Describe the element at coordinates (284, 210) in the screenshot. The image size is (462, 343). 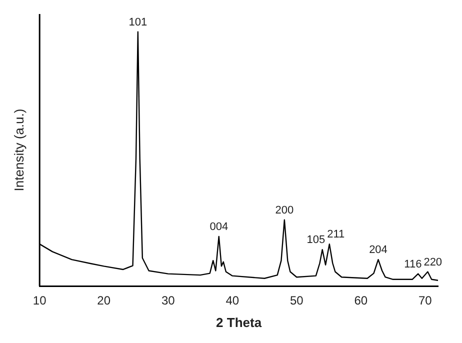
I see `annotation: 200` at that location.